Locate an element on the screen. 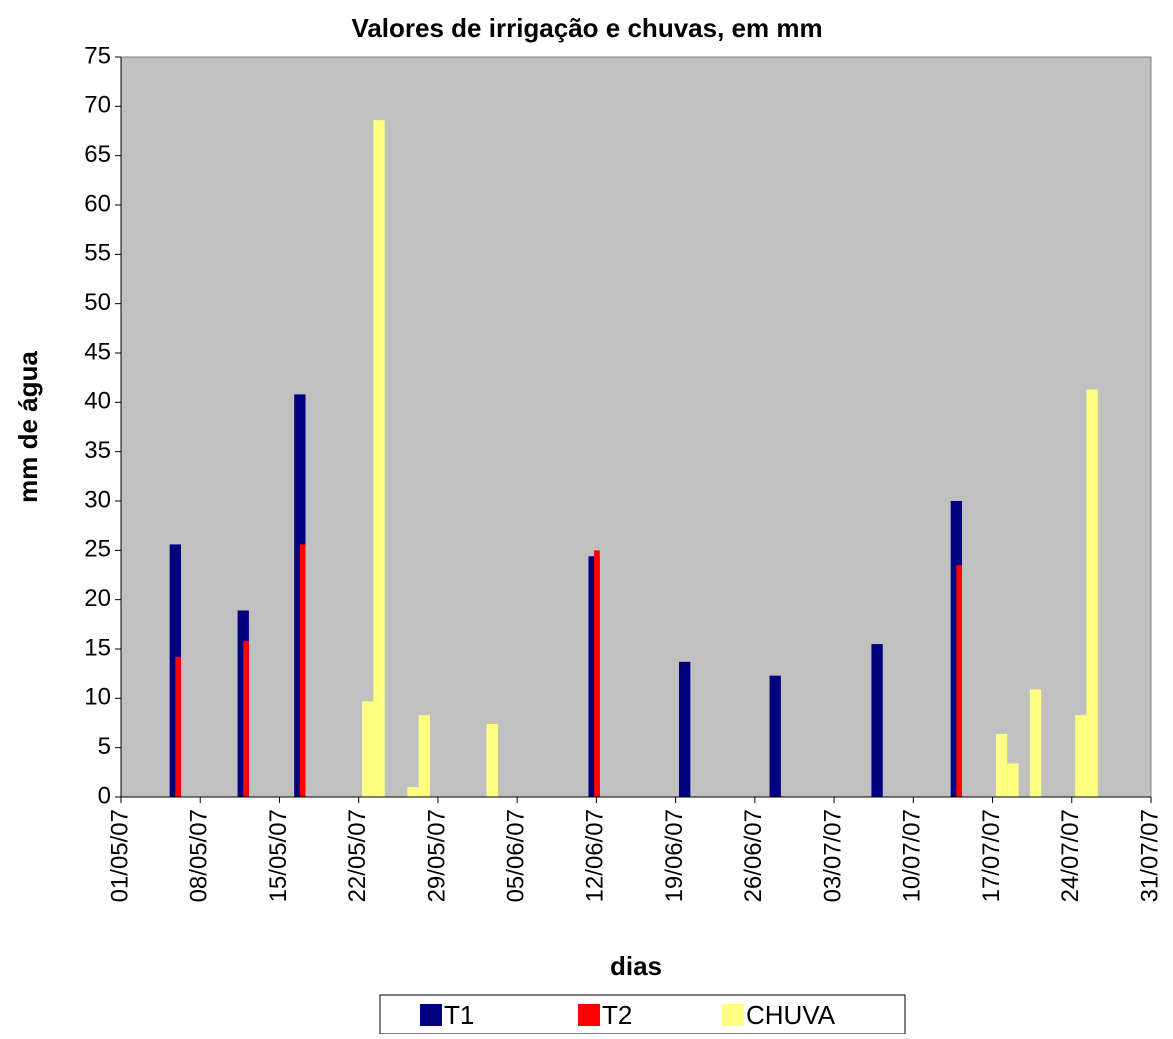  legend-label: T2 is located at coordinates (617, 1015).